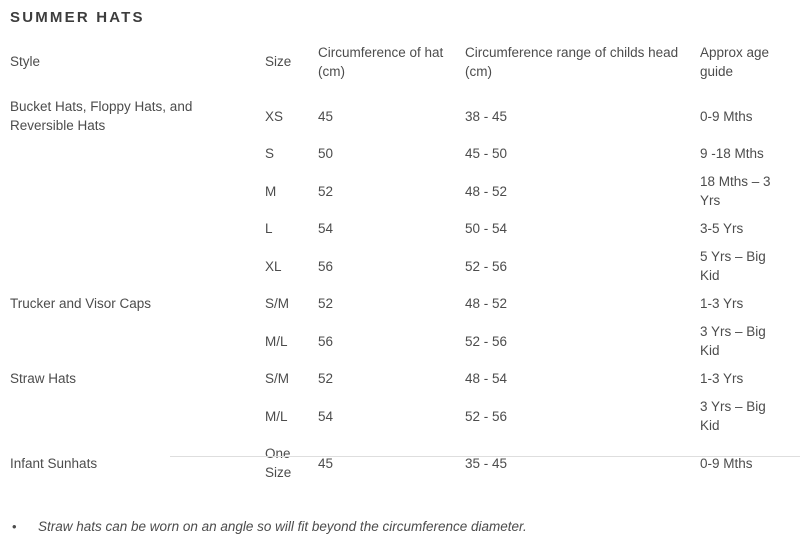 Image resolution: width=800 pixels, height=535 pixels. I want to click on cell-size: L, so click(269, 228).